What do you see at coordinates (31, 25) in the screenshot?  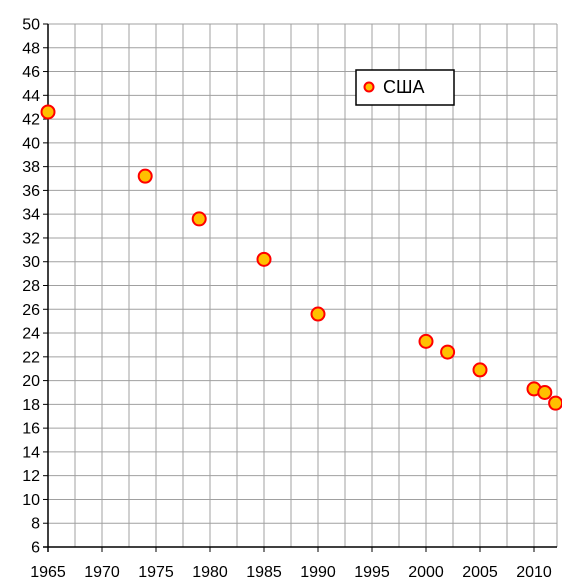 I see `y-tick-label-22: 50` at bounding box center [31, 25].